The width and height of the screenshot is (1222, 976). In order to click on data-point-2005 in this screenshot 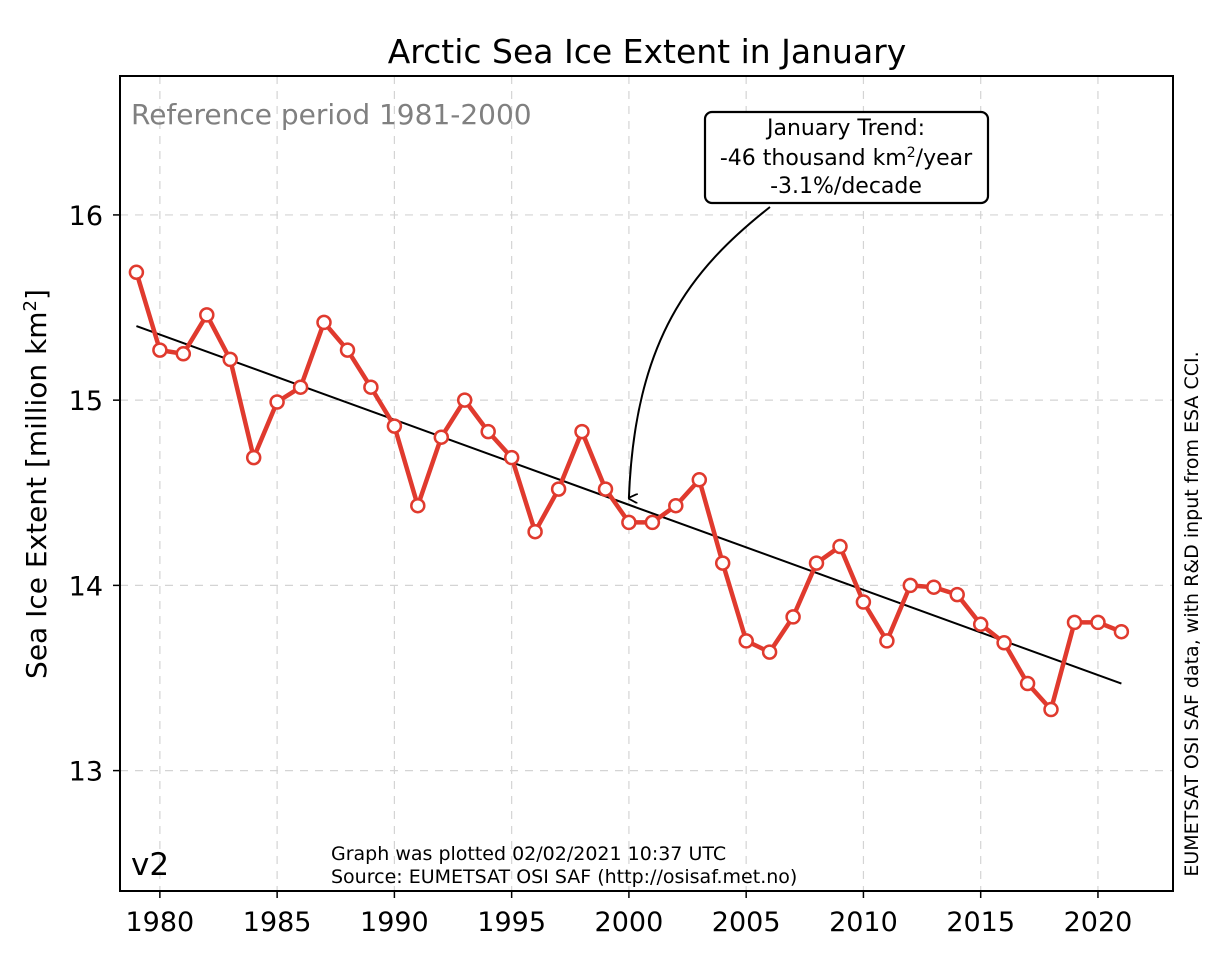, I will do `click(746, 641)`.